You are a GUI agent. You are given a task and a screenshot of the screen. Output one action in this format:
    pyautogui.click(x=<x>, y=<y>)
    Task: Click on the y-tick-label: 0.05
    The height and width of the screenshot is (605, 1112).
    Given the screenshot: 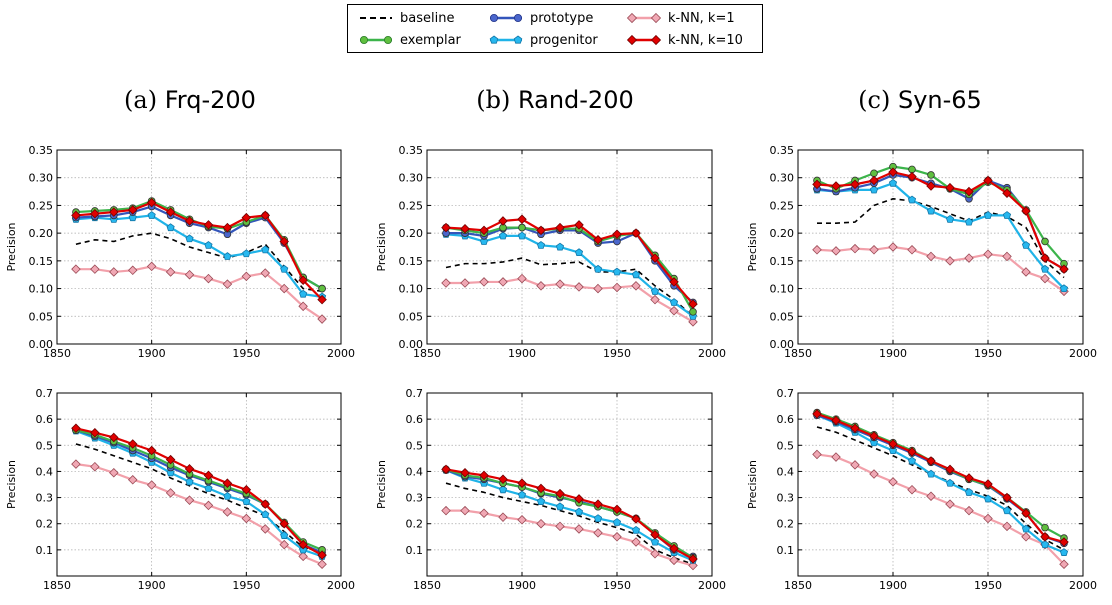 What is the action you would take?
    pyautogui.click(x=782, y=316)
    